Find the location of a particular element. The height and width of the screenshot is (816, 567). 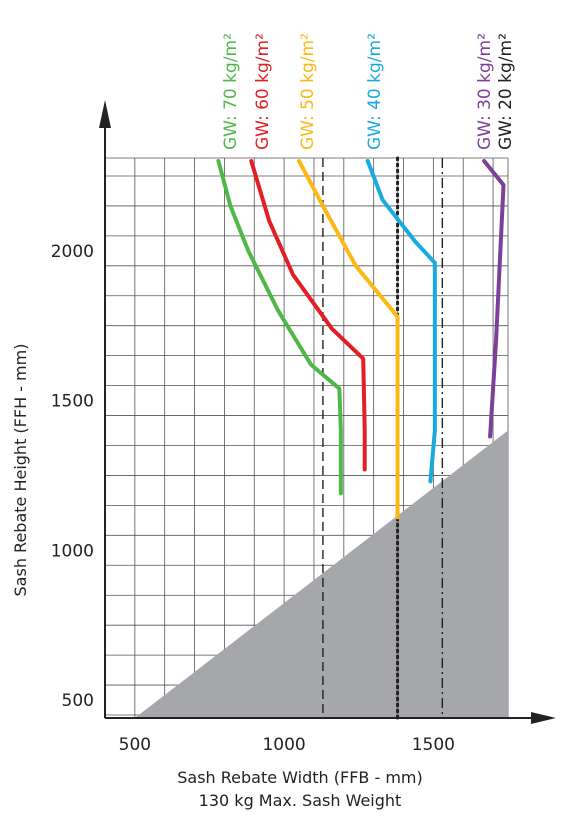

y-tick-label: 500 is located at coordinates (78, 701).